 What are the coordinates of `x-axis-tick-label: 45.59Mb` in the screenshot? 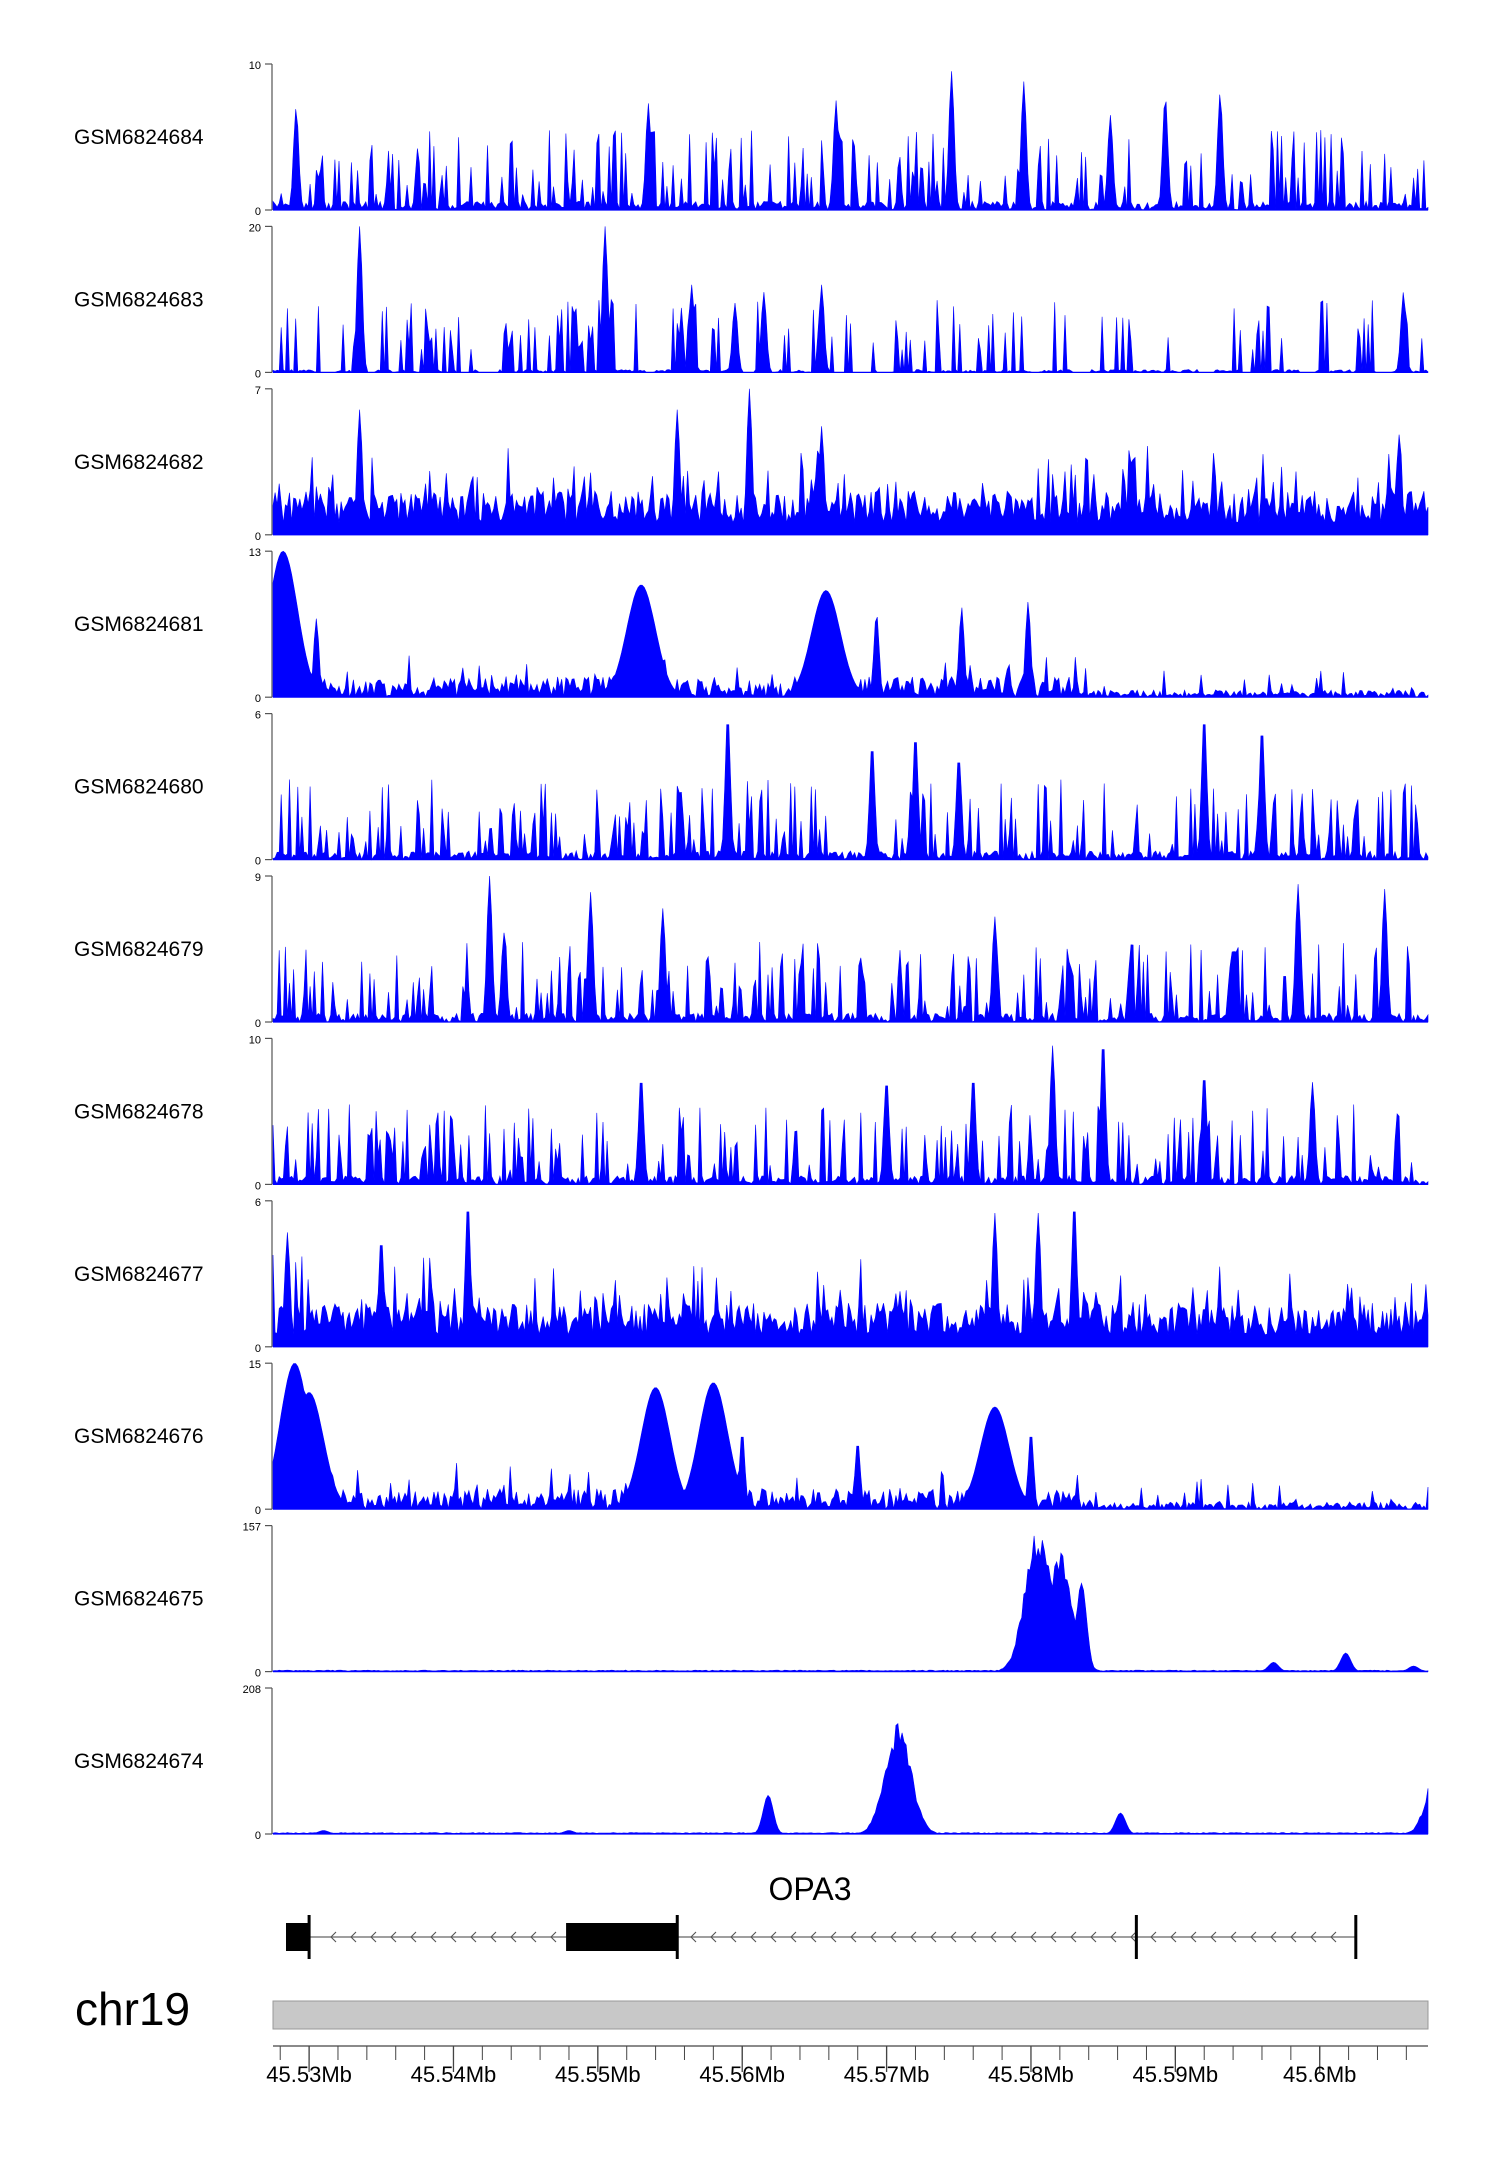 It's located at (1176, 2074).